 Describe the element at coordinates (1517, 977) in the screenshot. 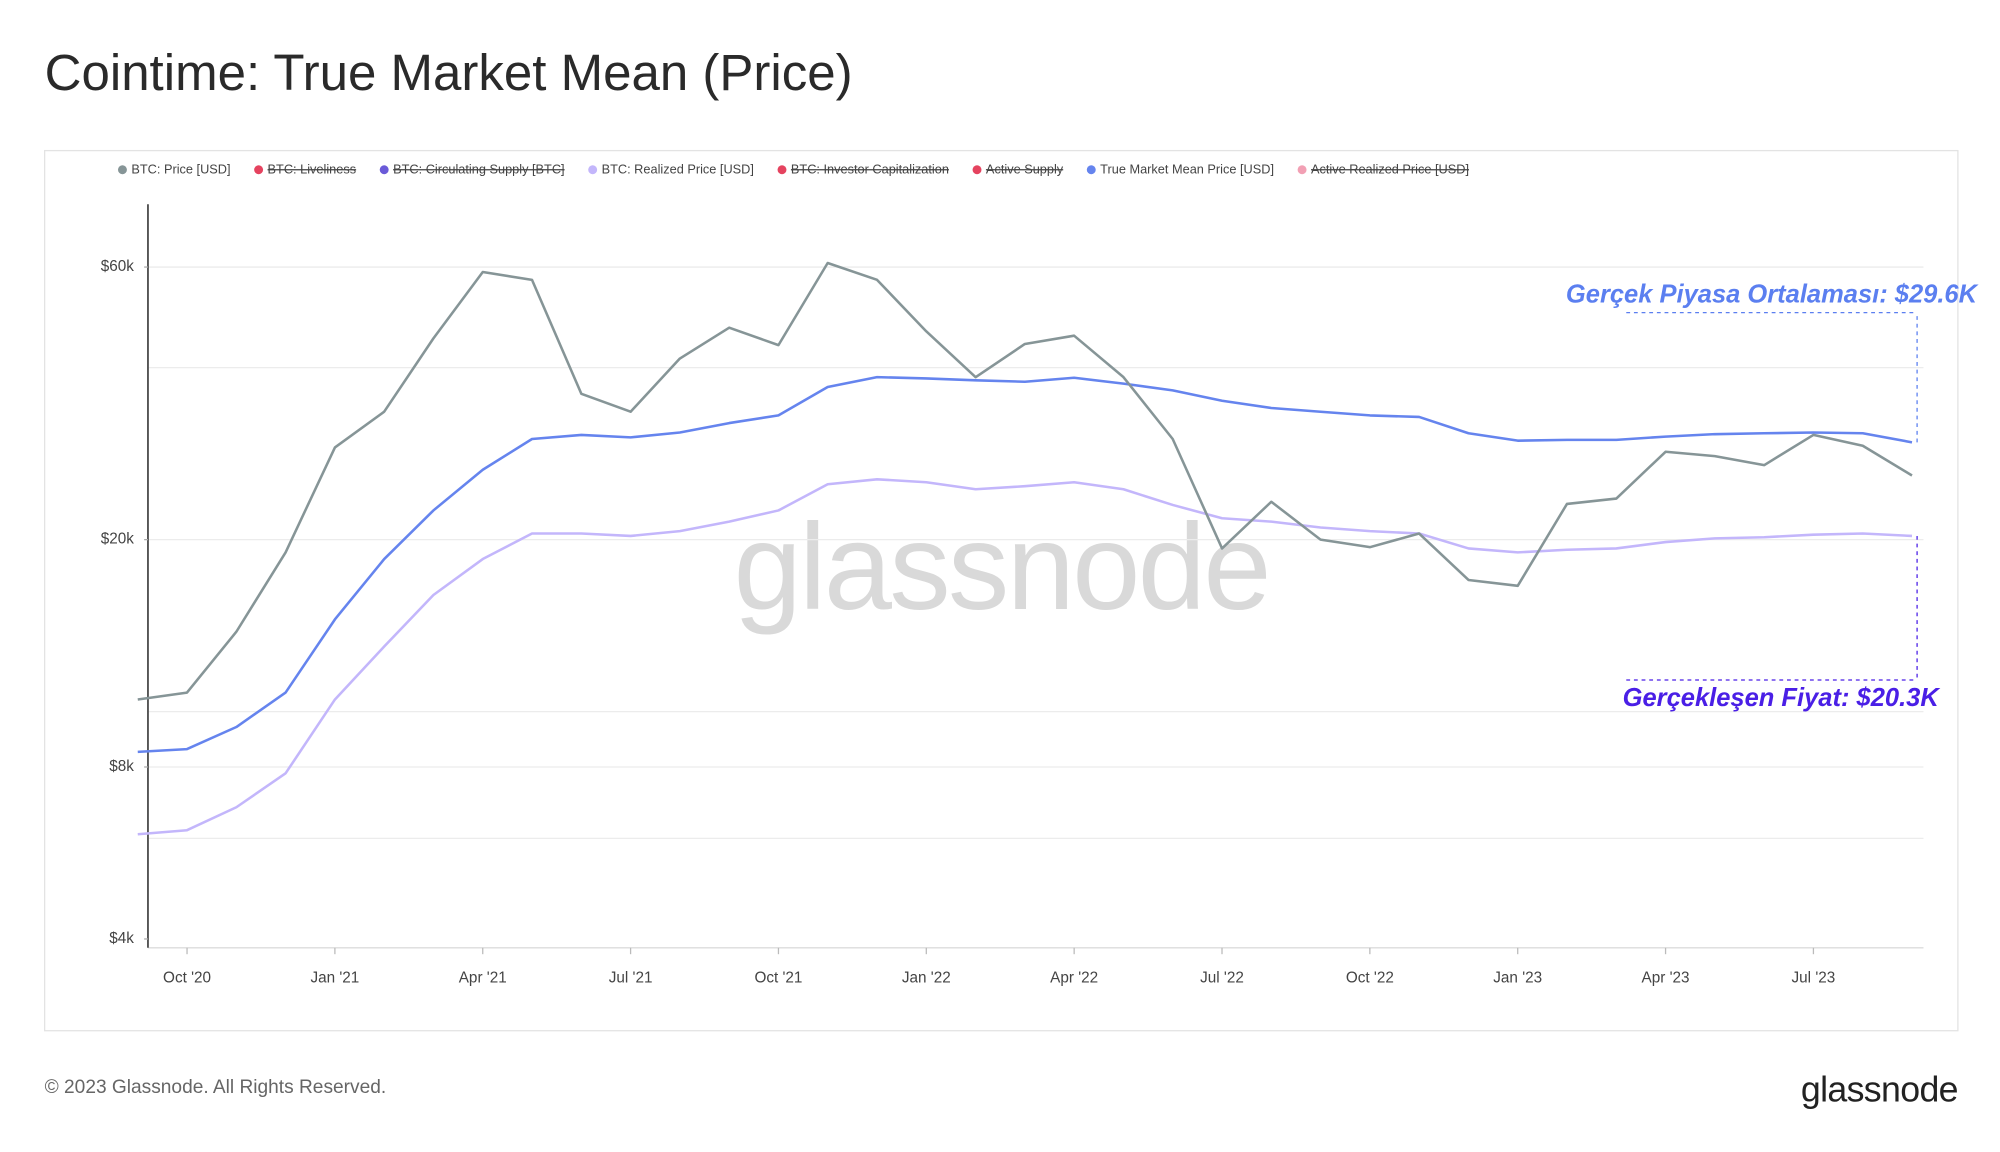

I see `x-tick-label: Jan '23` at that location.